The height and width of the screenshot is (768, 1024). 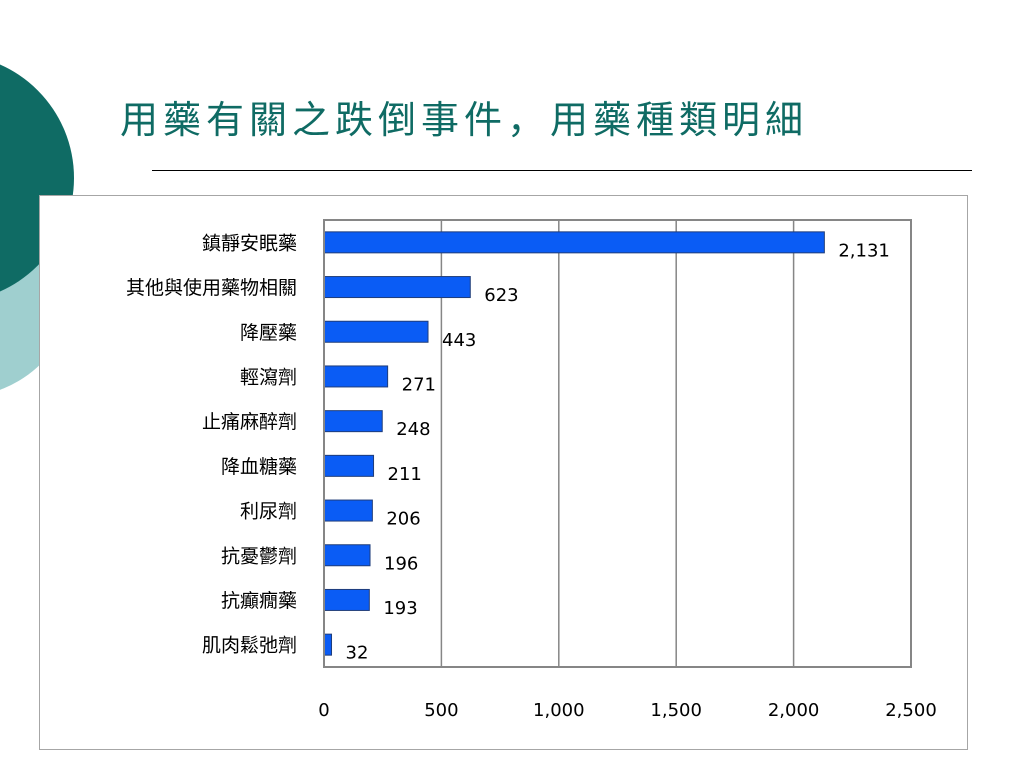 What do you see at coordinates (405, 474) in the screenshot?
I see `data-label: 211` at bounding box center [405, 474].